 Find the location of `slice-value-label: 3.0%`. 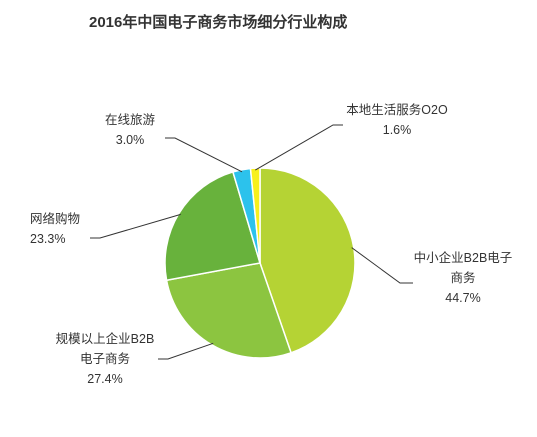

slice-value-label: 3.0% is located at coordinates (130, 140).